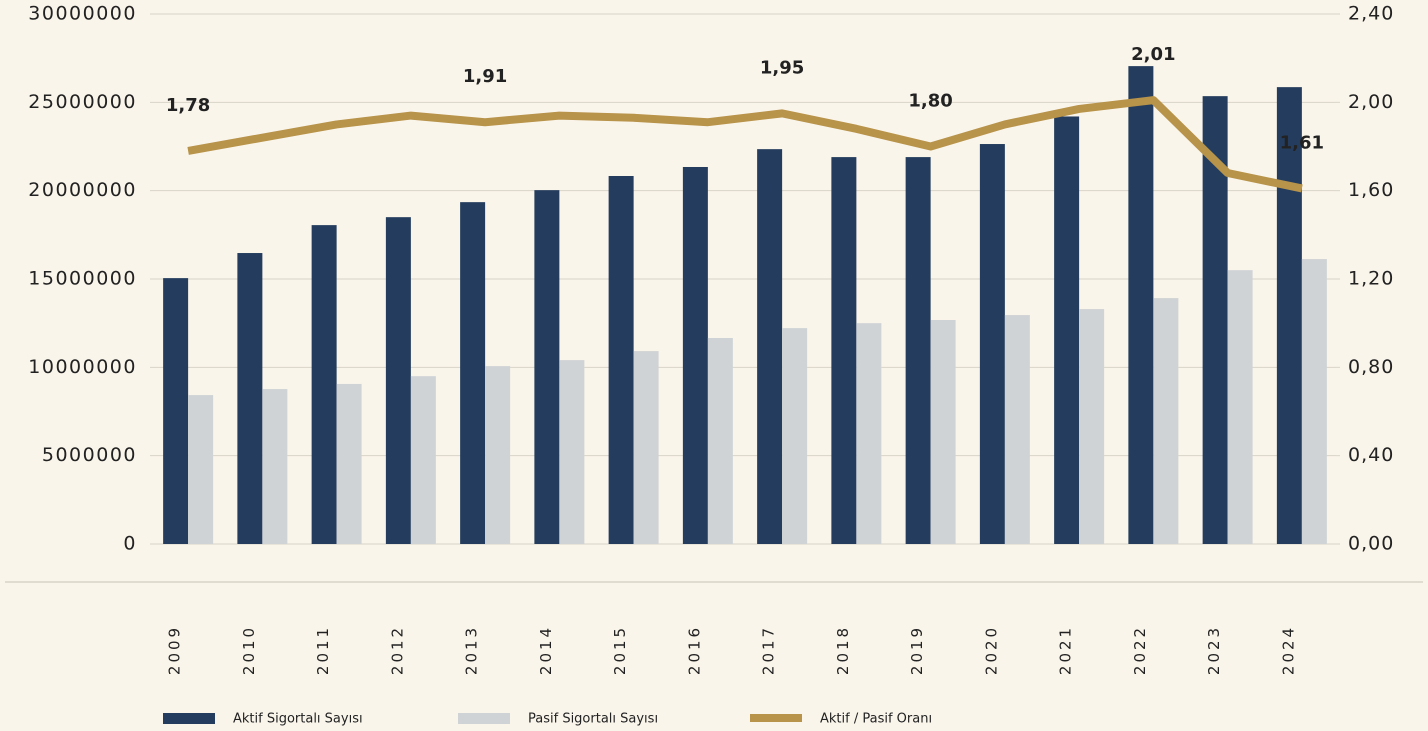  I want to click on x-tick-label: 2013, so click(472, 650).